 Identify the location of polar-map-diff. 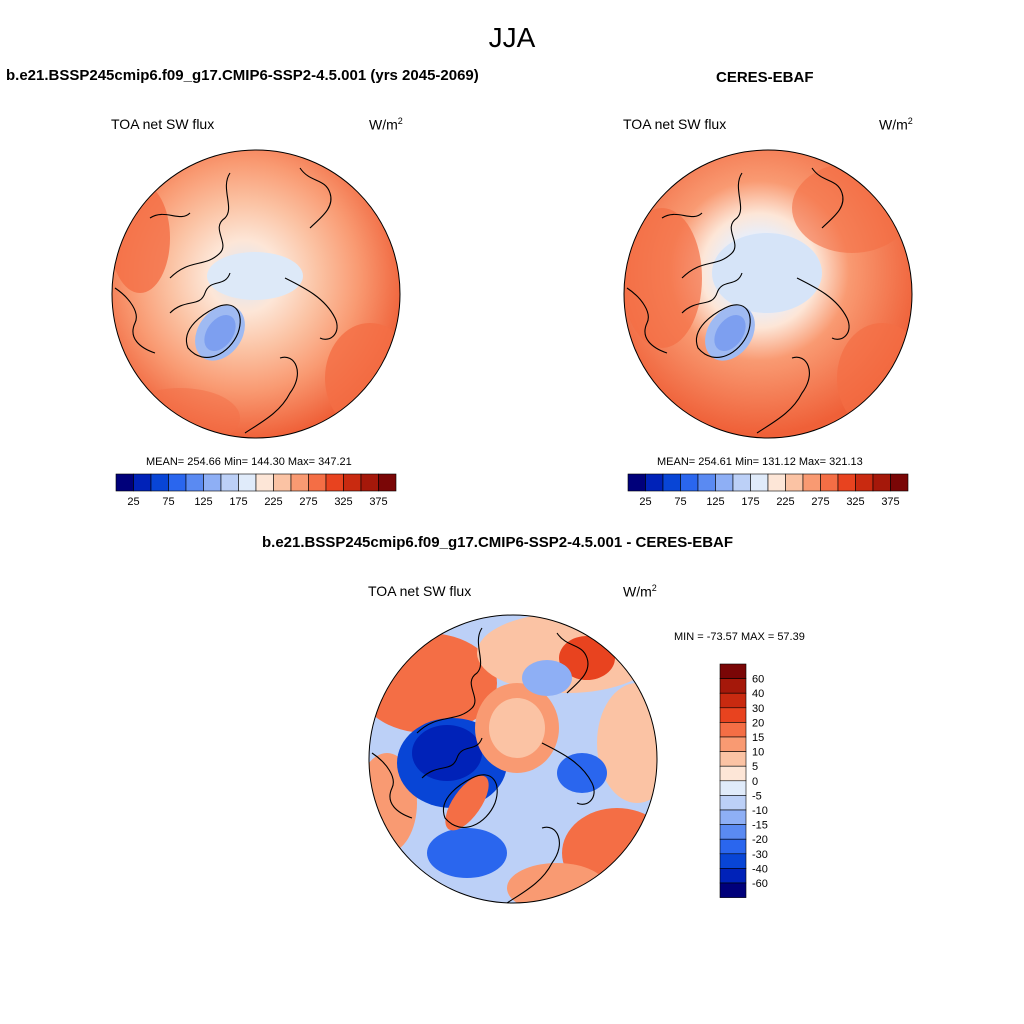
(513, 759).